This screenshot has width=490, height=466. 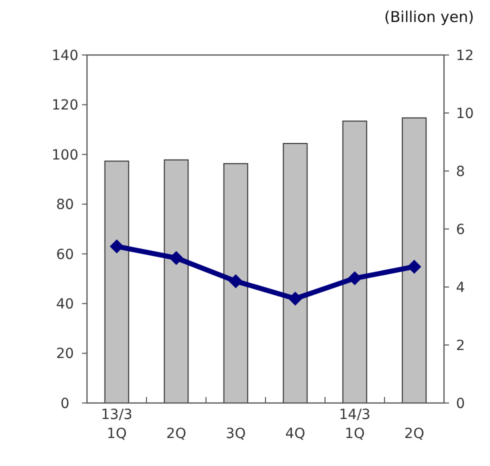 I want to click on y-tick-label: 120, so click(x=65, y=106).